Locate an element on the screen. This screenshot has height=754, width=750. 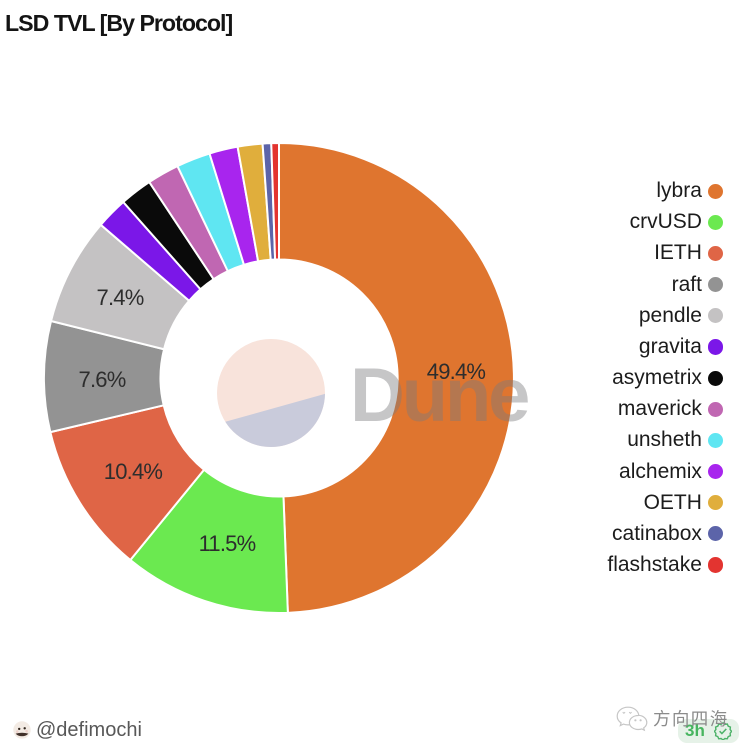
svg-text: 10.4% is located at coordinates (133, 471).